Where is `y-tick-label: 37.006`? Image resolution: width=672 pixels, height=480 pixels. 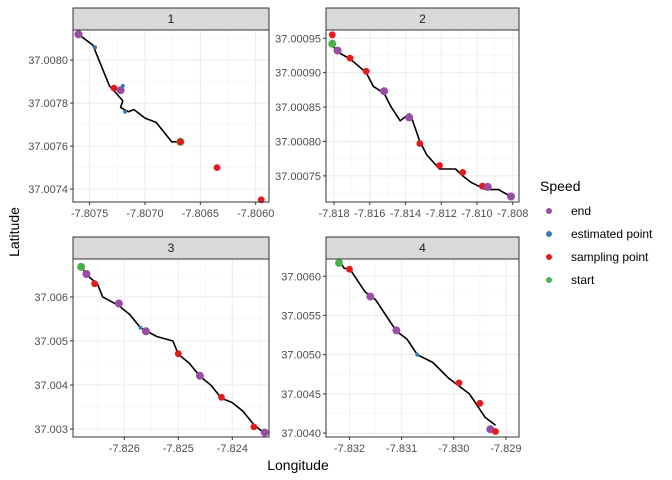
y-tick-label: 37.006 is located at coordinates (51, 298).